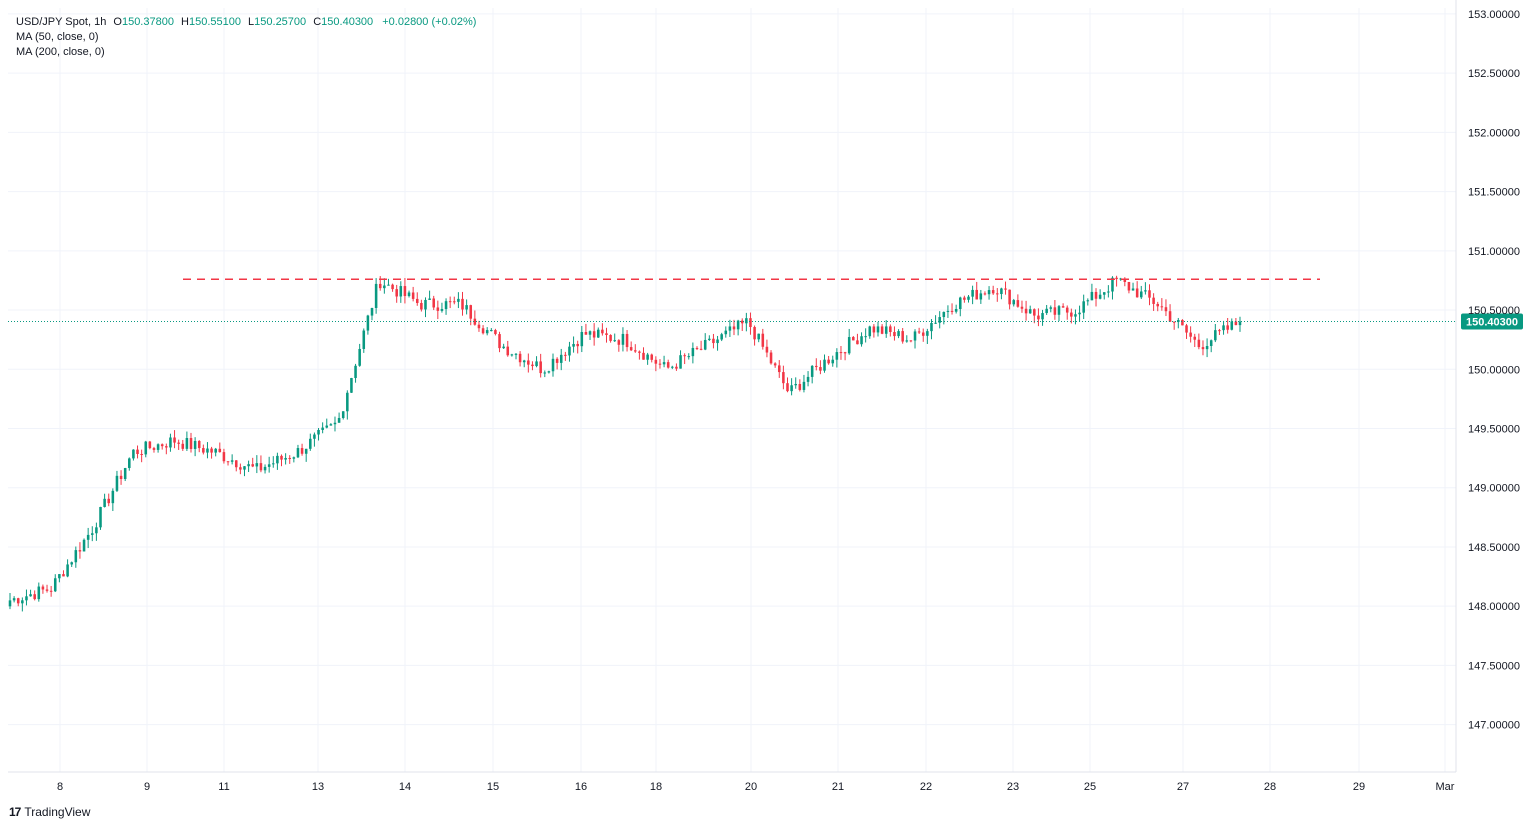 This screenshot has width=1536, height=834. I want to click on y-tick-label: 150.00000, so click(1494, 370).